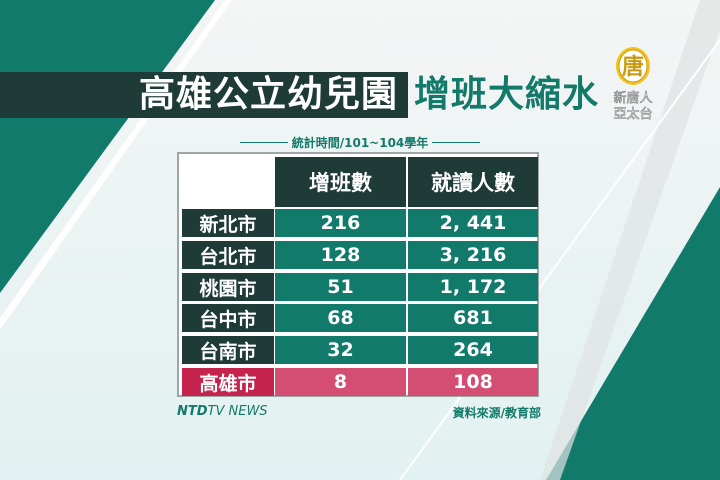  Describe the element at coordinates (237, 411) in the screenshot. I see `brand-rest: TV NEWS` at that location.